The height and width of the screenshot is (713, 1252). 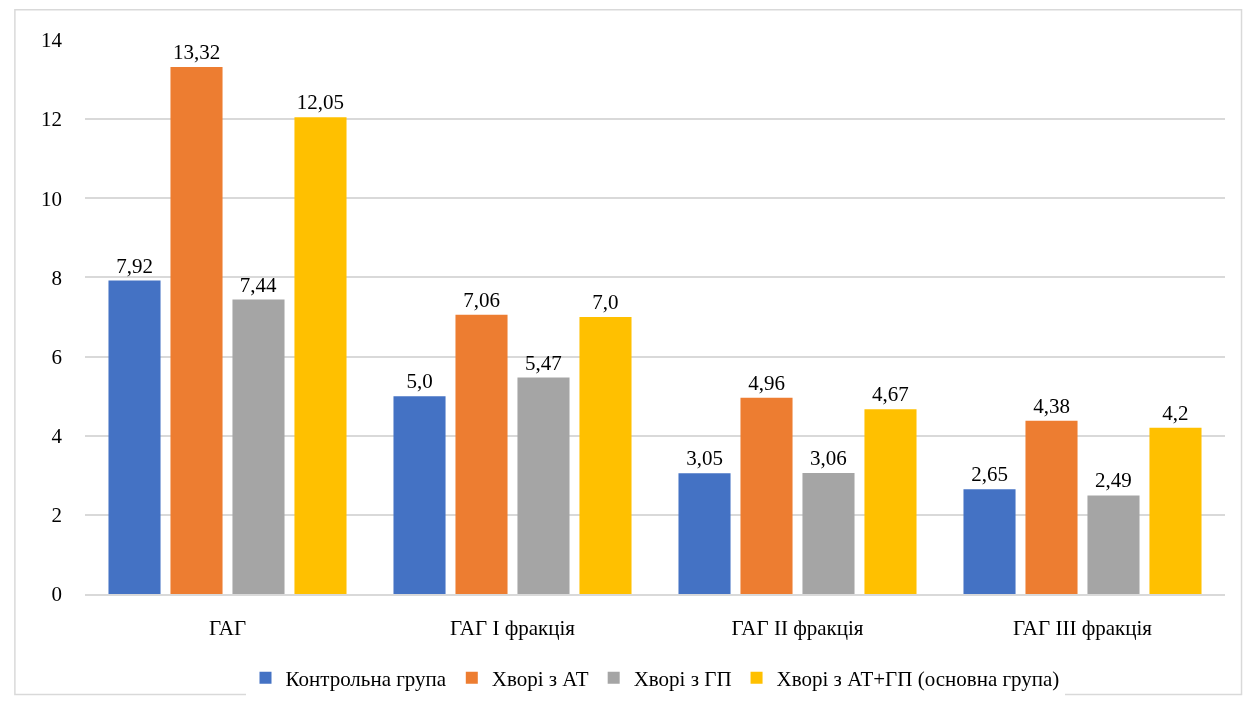 What do you see at coordinates (1051, 405) in the screenshot?
I see `data-label: 4,38` at bounding box center [1051, 405].